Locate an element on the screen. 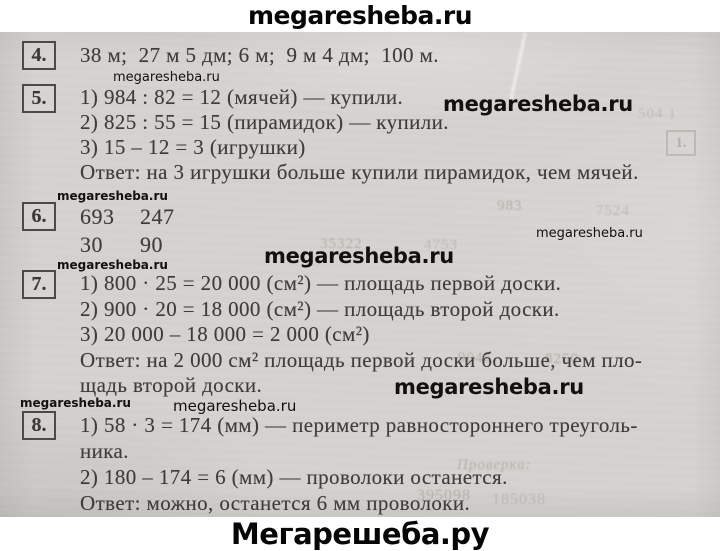  solution-line: 1) 984 : 82 = 12 (мячей) — купили. is located at coordinates (242, 97).